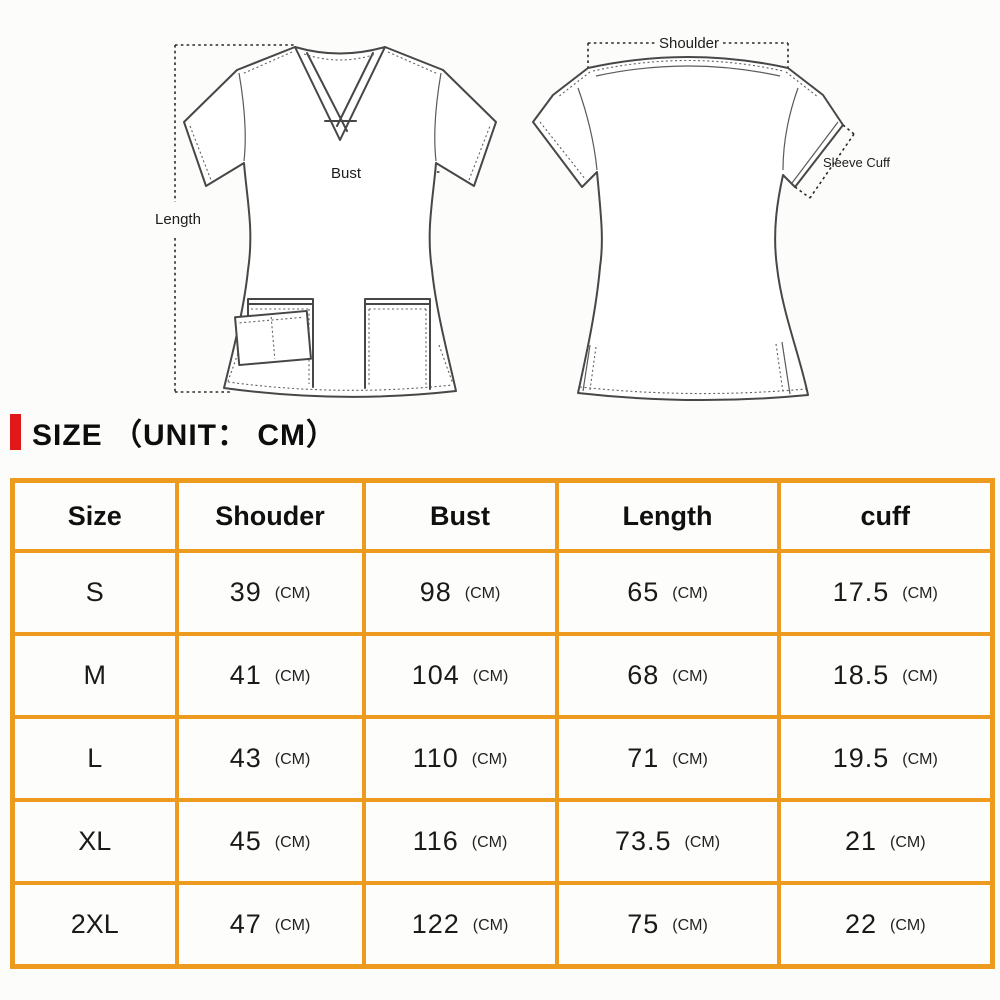 The height and width of the screenshot is (1000, 1000). I want to click on measure-number: 98, so click(435, 592).